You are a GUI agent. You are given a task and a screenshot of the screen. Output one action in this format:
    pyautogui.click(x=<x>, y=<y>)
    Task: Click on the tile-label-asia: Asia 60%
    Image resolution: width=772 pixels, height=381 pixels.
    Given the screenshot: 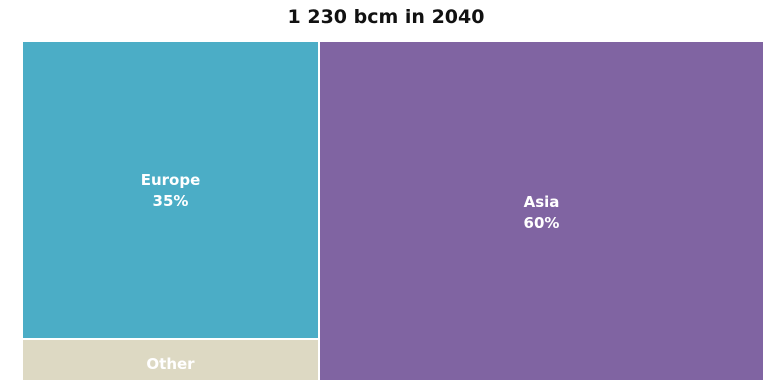 What is the action you would take?
    pyautogui.click(x=541, y=213)
    